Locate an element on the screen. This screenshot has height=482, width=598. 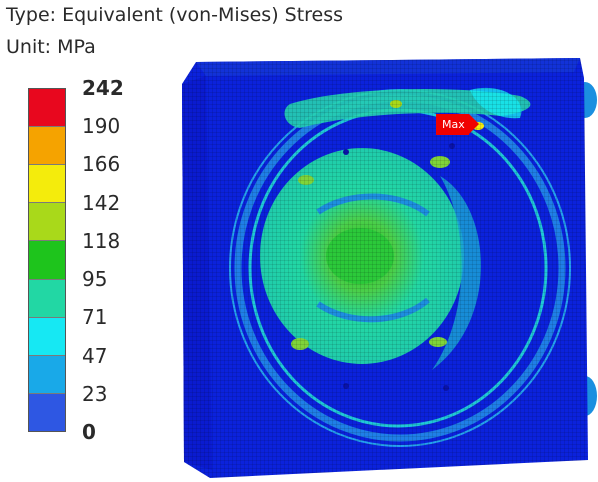
legend-label: 47 is located at coordinates (95, 356).